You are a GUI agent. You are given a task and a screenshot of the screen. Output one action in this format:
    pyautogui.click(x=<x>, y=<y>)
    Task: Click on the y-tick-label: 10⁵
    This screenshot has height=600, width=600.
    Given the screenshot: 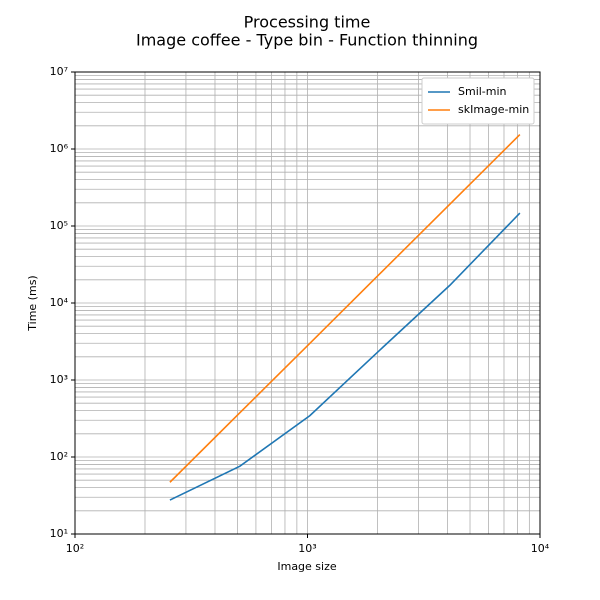 What is the action you would take?
    pyautogui.click(x=59, y=225)
    